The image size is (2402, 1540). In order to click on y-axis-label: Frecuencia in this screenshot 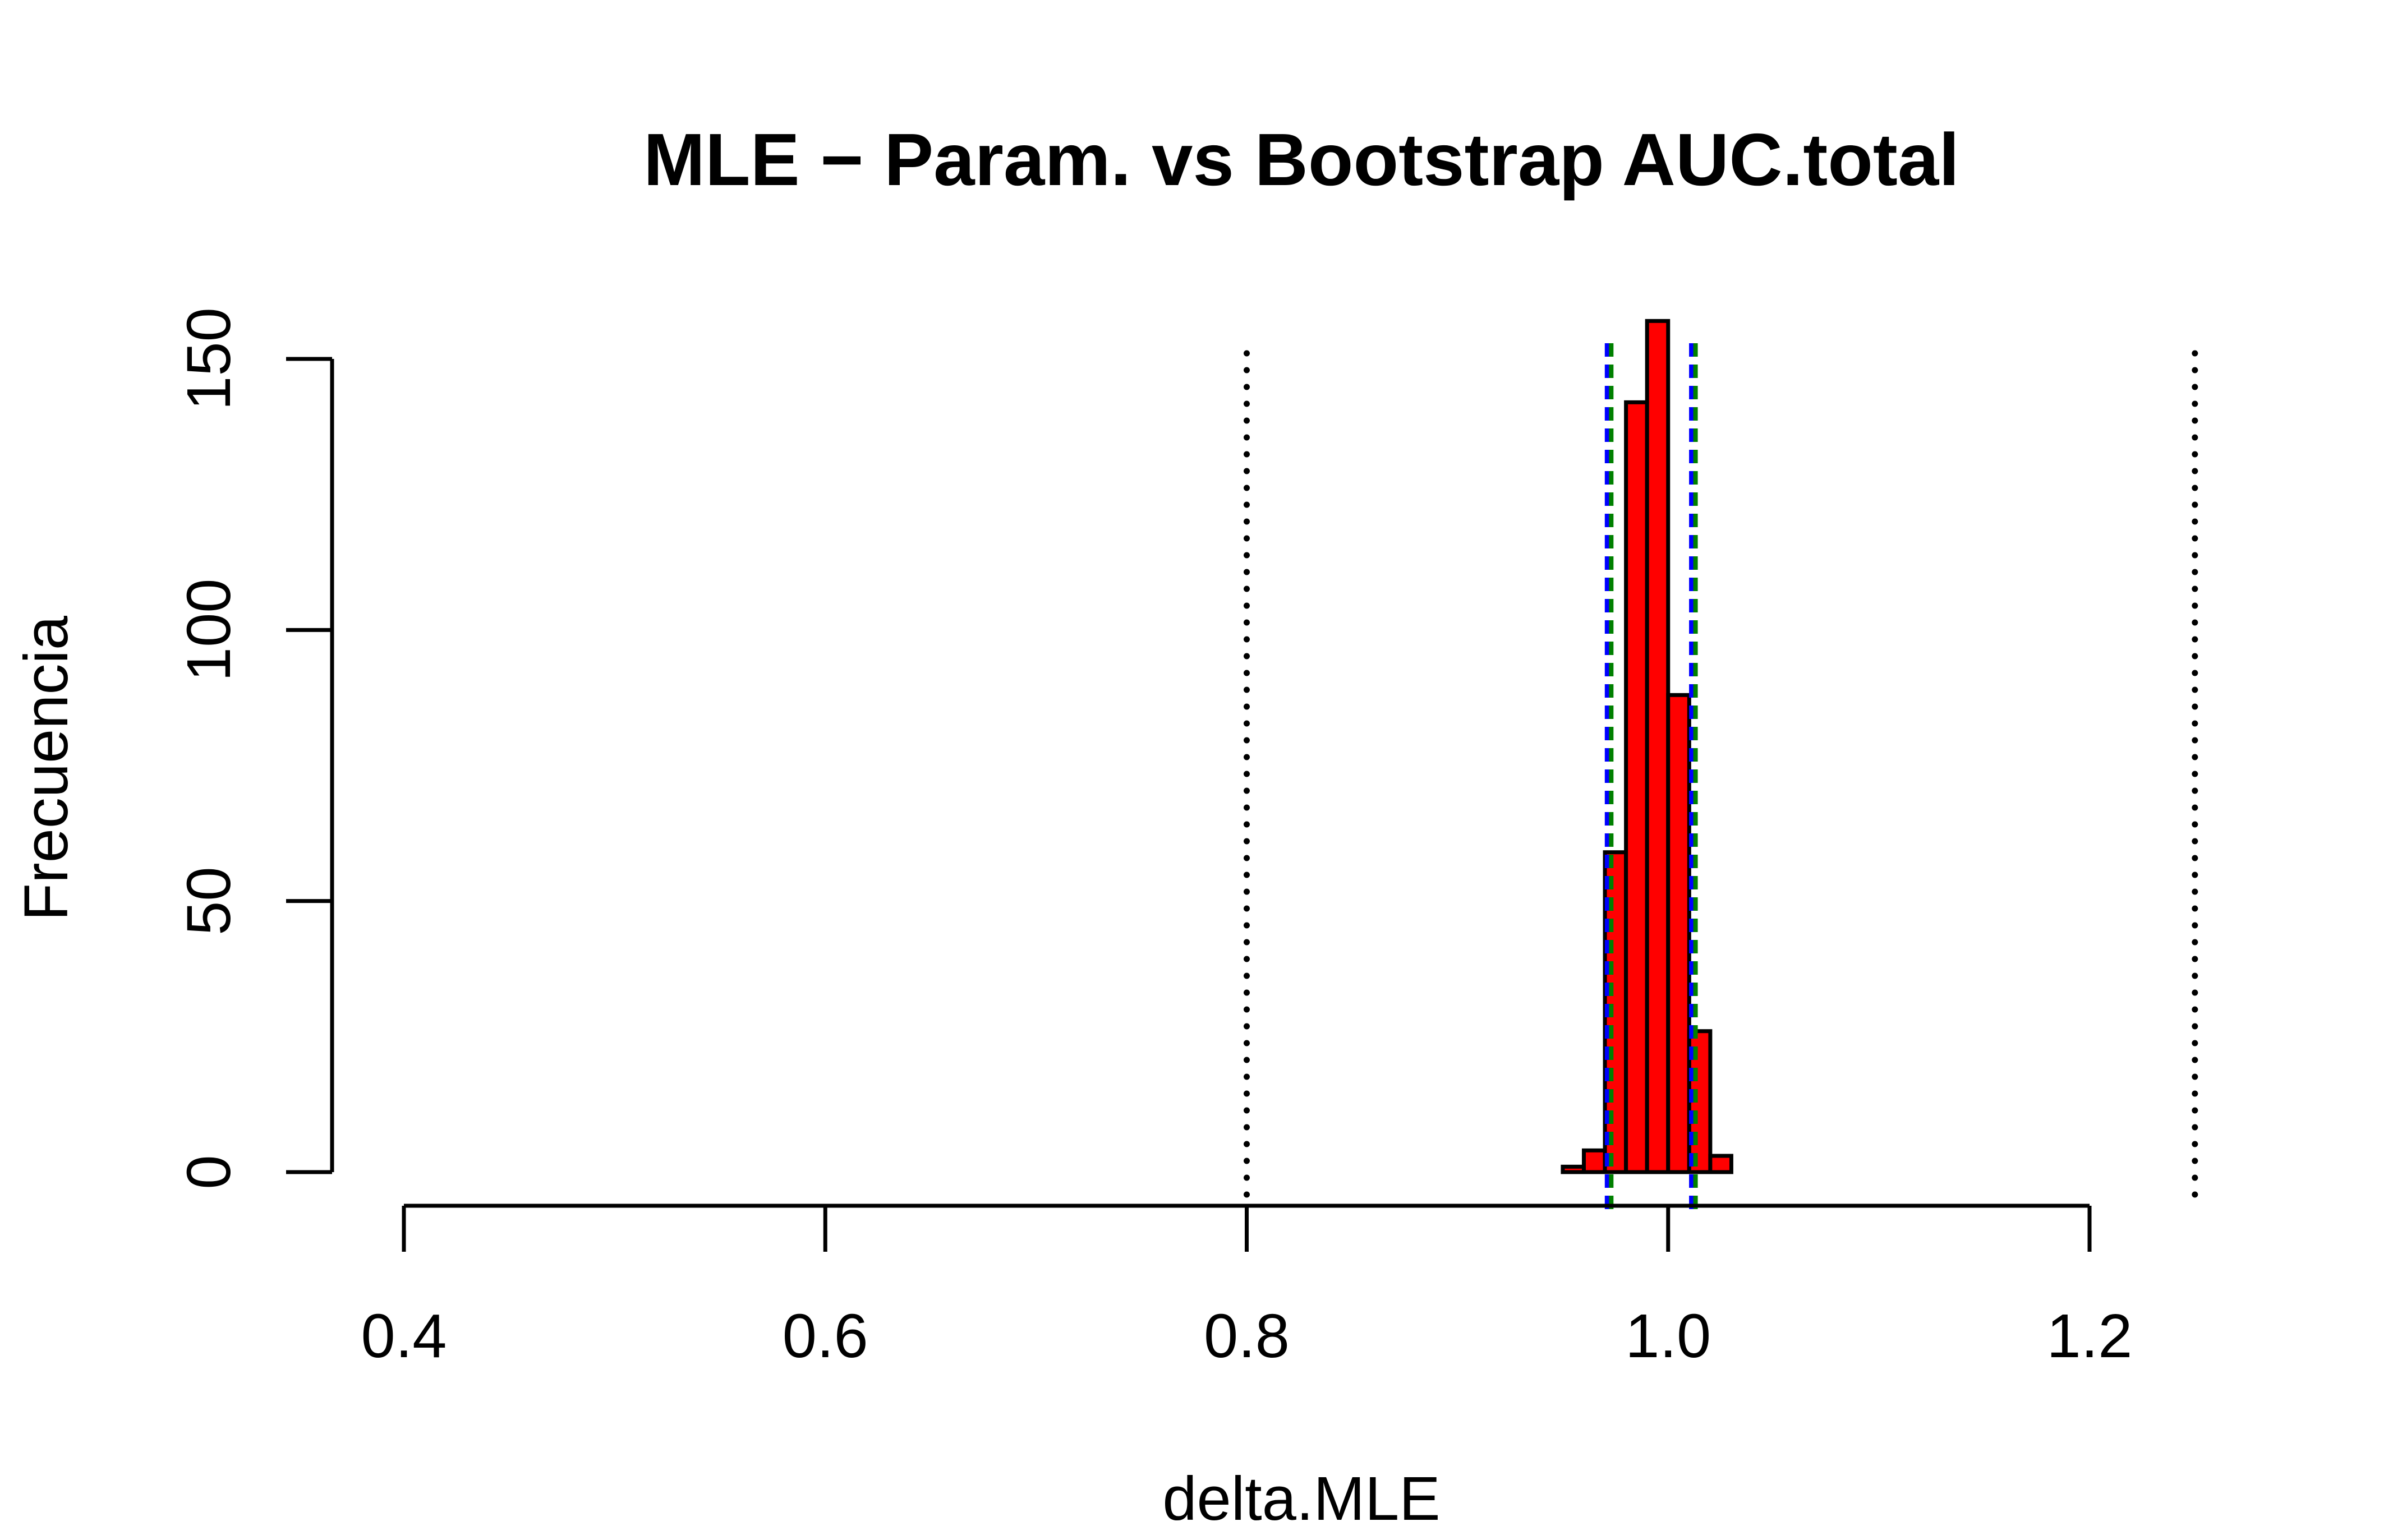, I will do `click(46, 768)`.